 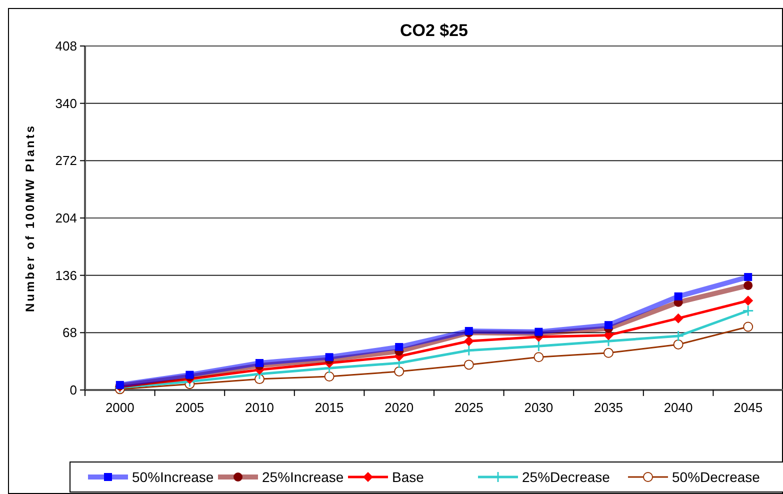 What do you see at coordinates (399, 407) in the screenshot?
I see `x-tick-label: 2020` at bounding box center [399, 407].